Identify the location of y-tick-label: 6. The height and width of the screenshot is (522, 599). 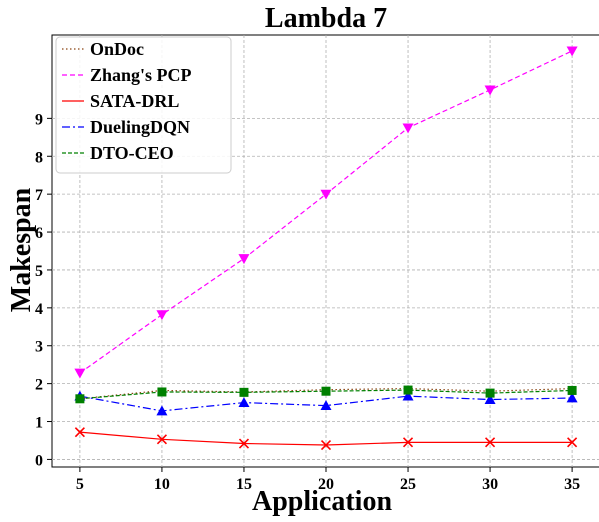
(39, 233).